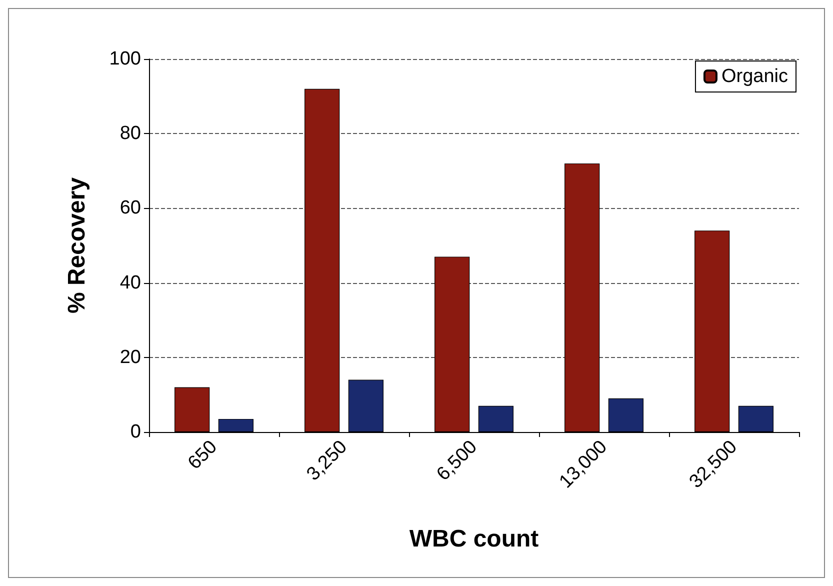 The width and height of the screenshot is (833, 586). What do you see at coordinates (474, 539) in the screenshot?
I see `x-axis-title: WBC count` at bounding box center [474, 539].